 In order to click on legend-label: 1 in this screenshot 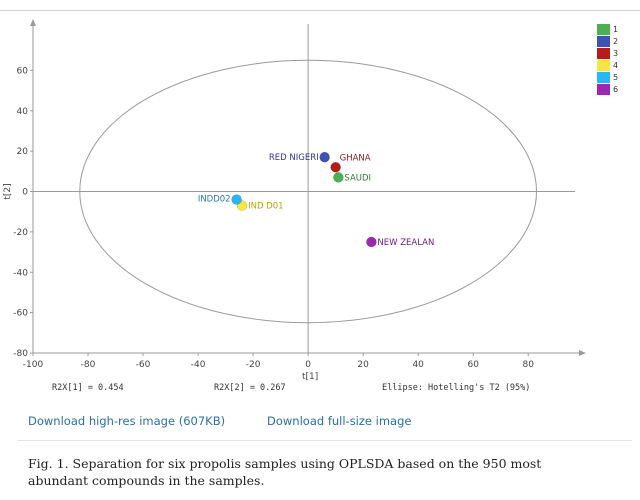, I will do `click(615, 29)`.